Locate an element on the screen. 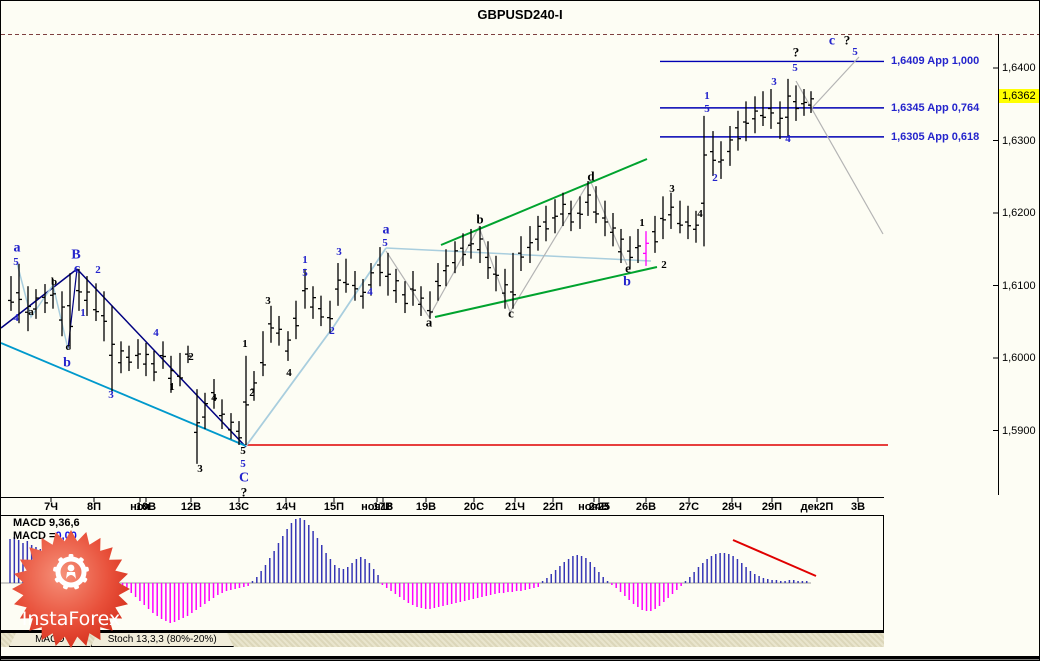 The width and height of the screenshot is (1040, 661). time-axis-label: 28Ч is located at coordinates (732, 507).